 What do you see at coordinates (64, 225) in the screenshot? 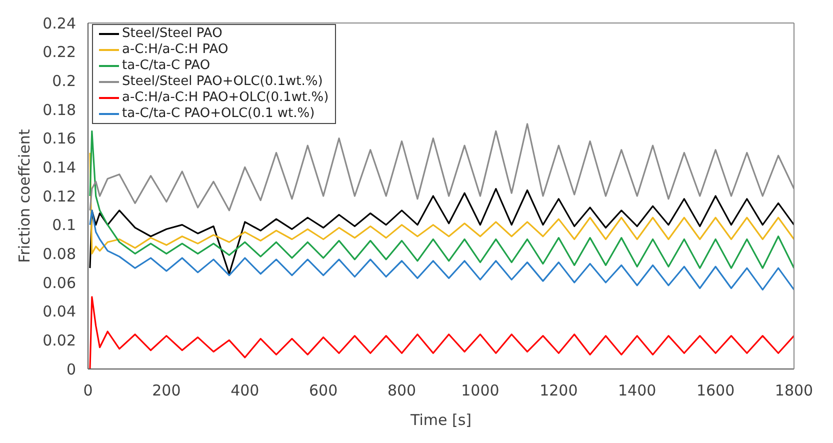
I see `y-tick-label: 0.1` at bounding box center [64, 225].